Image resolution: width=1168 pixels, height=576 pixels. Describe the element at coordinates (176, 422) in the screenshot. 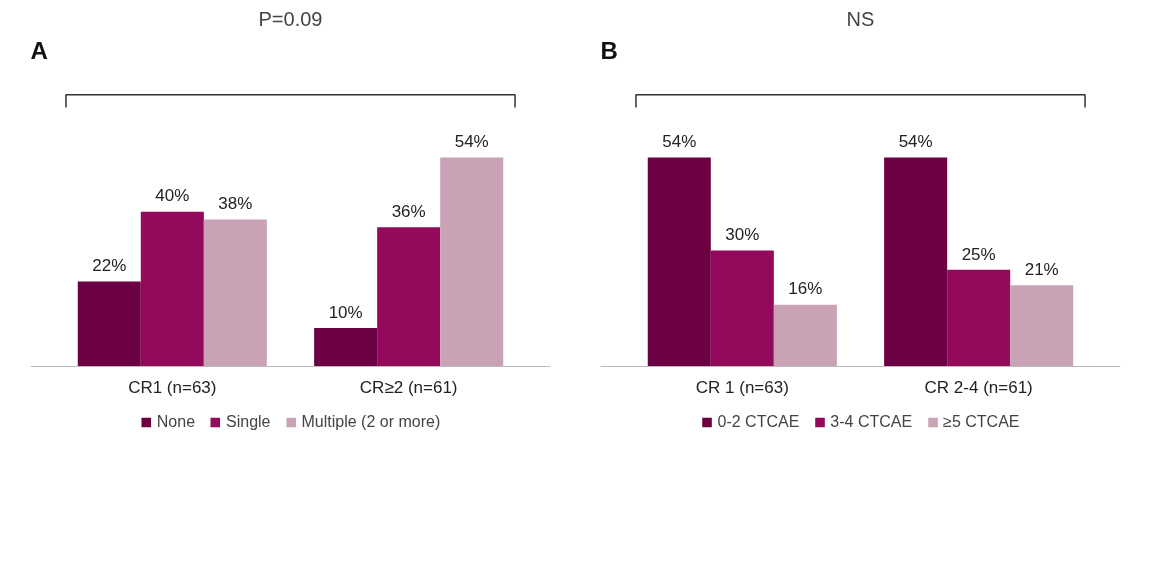

I see `legend-label: None` at that location.